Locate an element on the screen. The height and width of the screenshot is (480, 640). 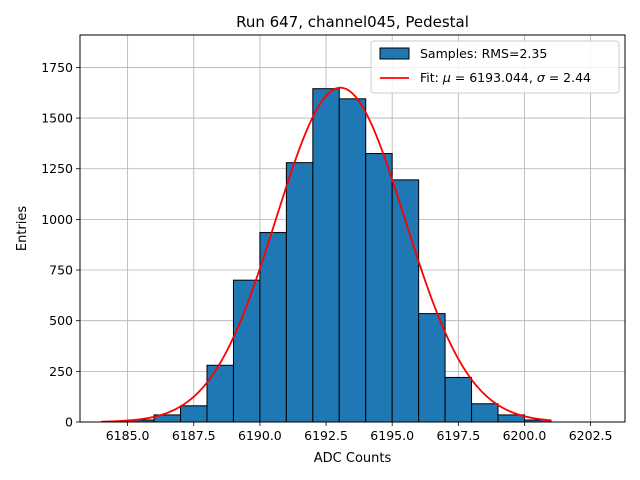
legend-fit-label: Fit: μ = 6193.044, σ = 2.44 is located at coordinates (505, 77).